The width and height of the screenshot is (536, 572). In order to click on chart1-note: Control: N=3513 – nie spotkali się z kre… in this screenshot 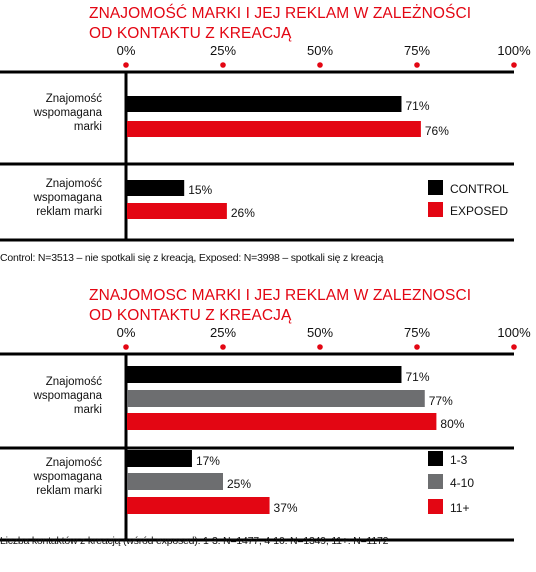, I will do `click(192, 258)`.